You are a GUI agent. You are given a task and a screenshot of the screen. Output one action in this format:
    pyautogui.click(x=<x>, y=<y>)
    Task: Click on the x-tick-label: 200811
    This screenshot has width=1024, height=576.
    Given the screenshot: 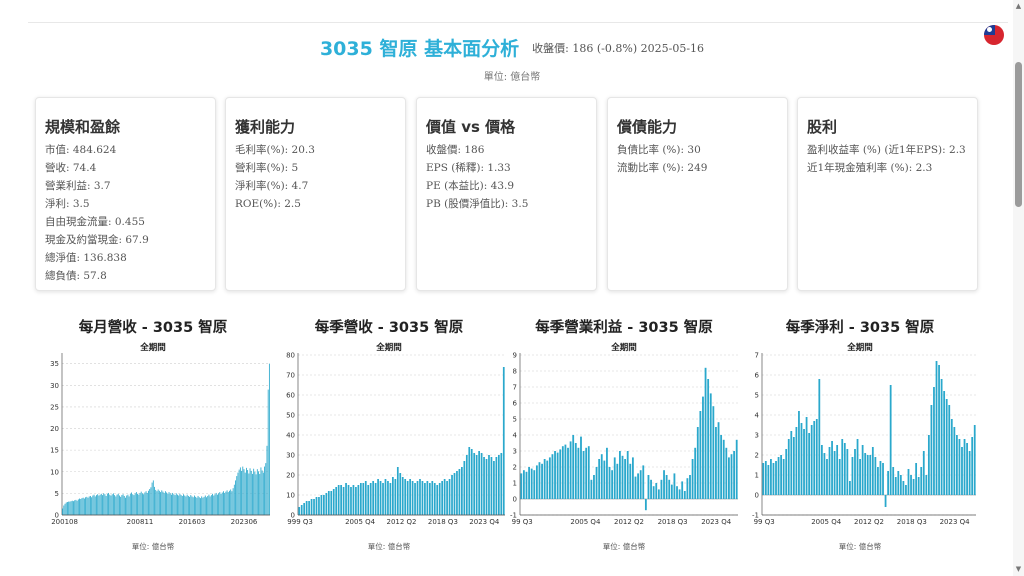 What is the action you would take?
    pyautogui.click(x=140, y=522)
    